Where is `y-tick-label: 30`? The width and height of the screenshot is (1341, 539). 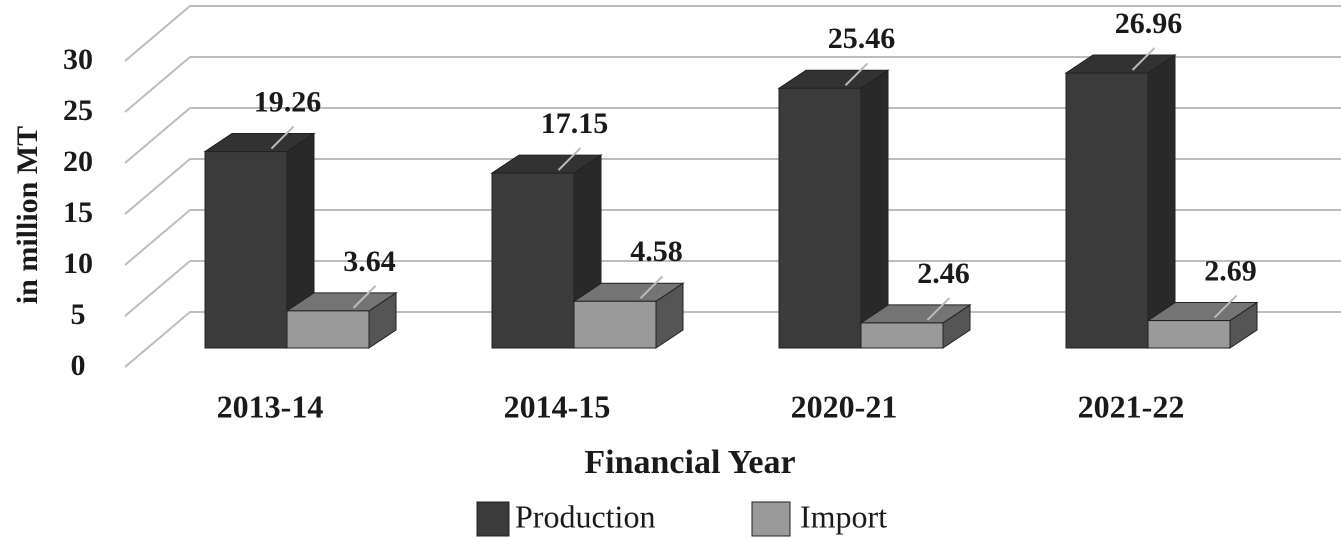 y-tick-label: 30 is located at coordinates (78, 59).